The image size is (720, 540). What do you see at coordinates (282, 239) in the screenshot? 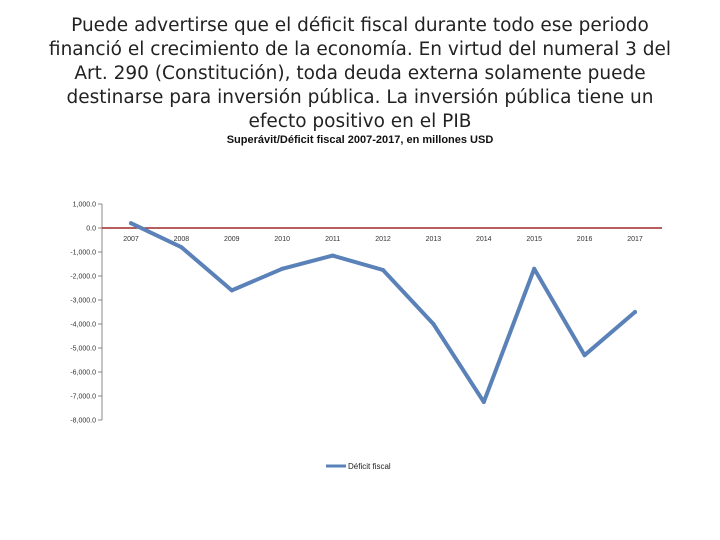
I see `x-tick-label: 2010` at bounding box center [282, 239].